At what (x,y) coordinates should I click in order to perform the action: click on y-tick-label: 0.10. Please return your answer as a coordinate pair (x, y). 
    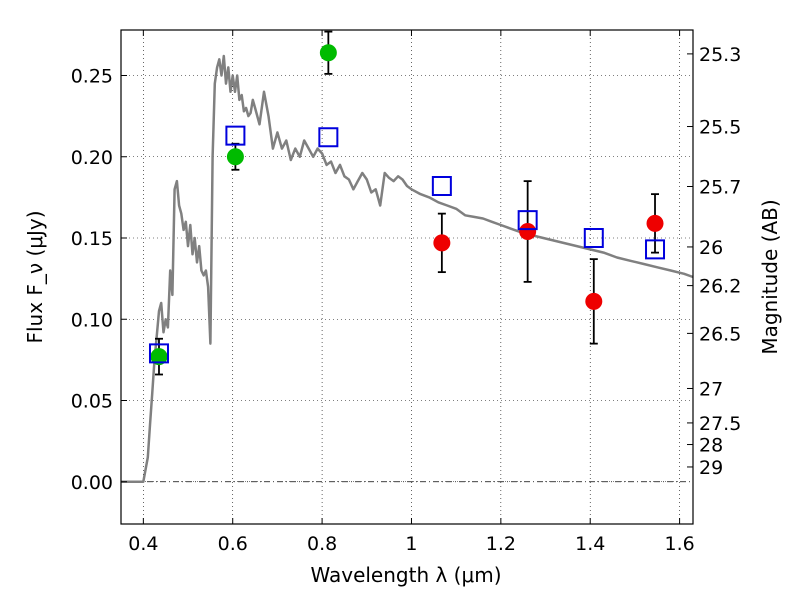
    Looking at the image, I should click on (92, 320).